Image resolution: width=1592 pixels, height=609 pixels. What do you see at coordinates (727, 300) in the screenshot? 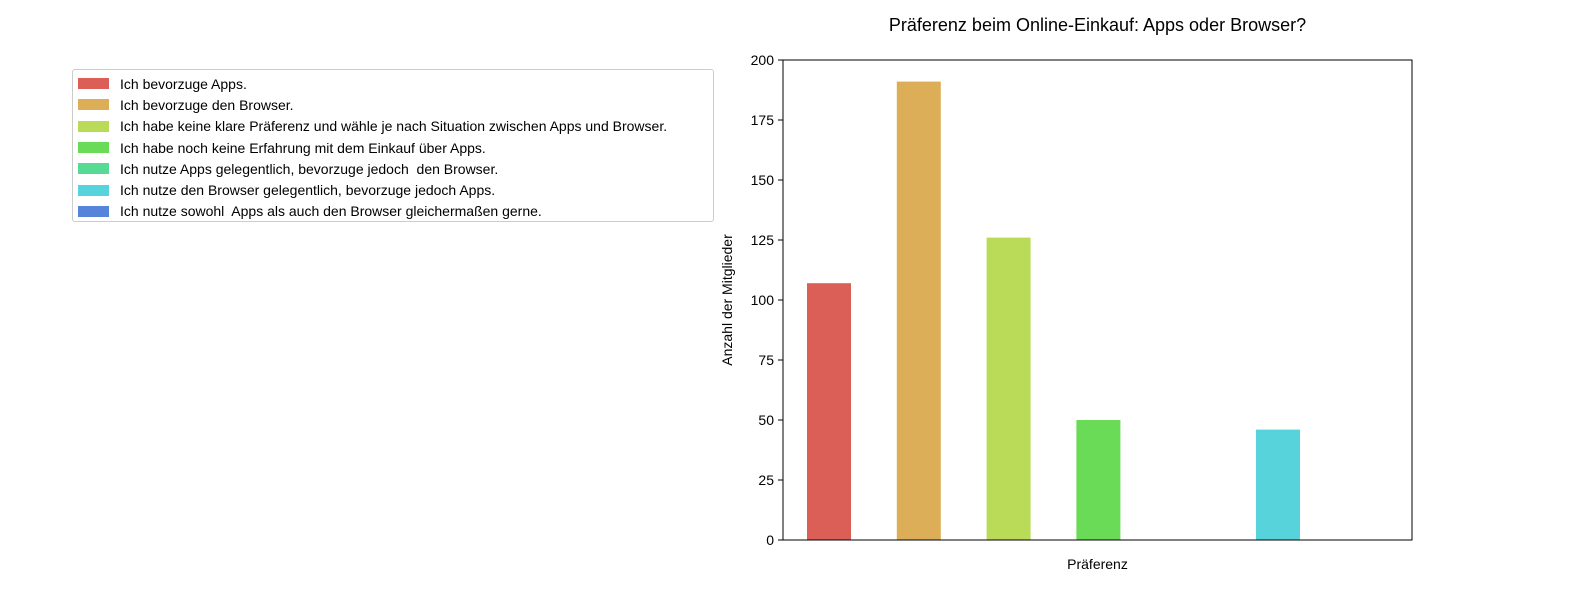
I see `y-axis-label: Anzahl der Mitglieder` at bounding box center [727, 300].